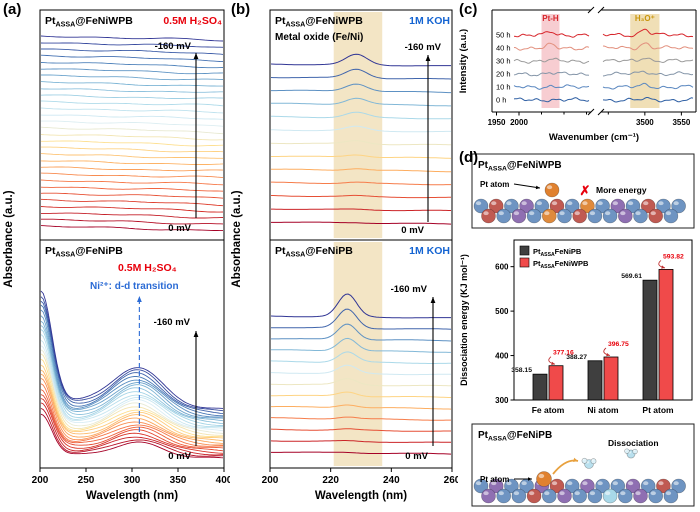 The height and width of the screenshot is (512, 700). What do you see at coordinates (429, 21) in the screenshot?
I see `b-top-condition: 1M KOH` at bounding box center [429, 21].